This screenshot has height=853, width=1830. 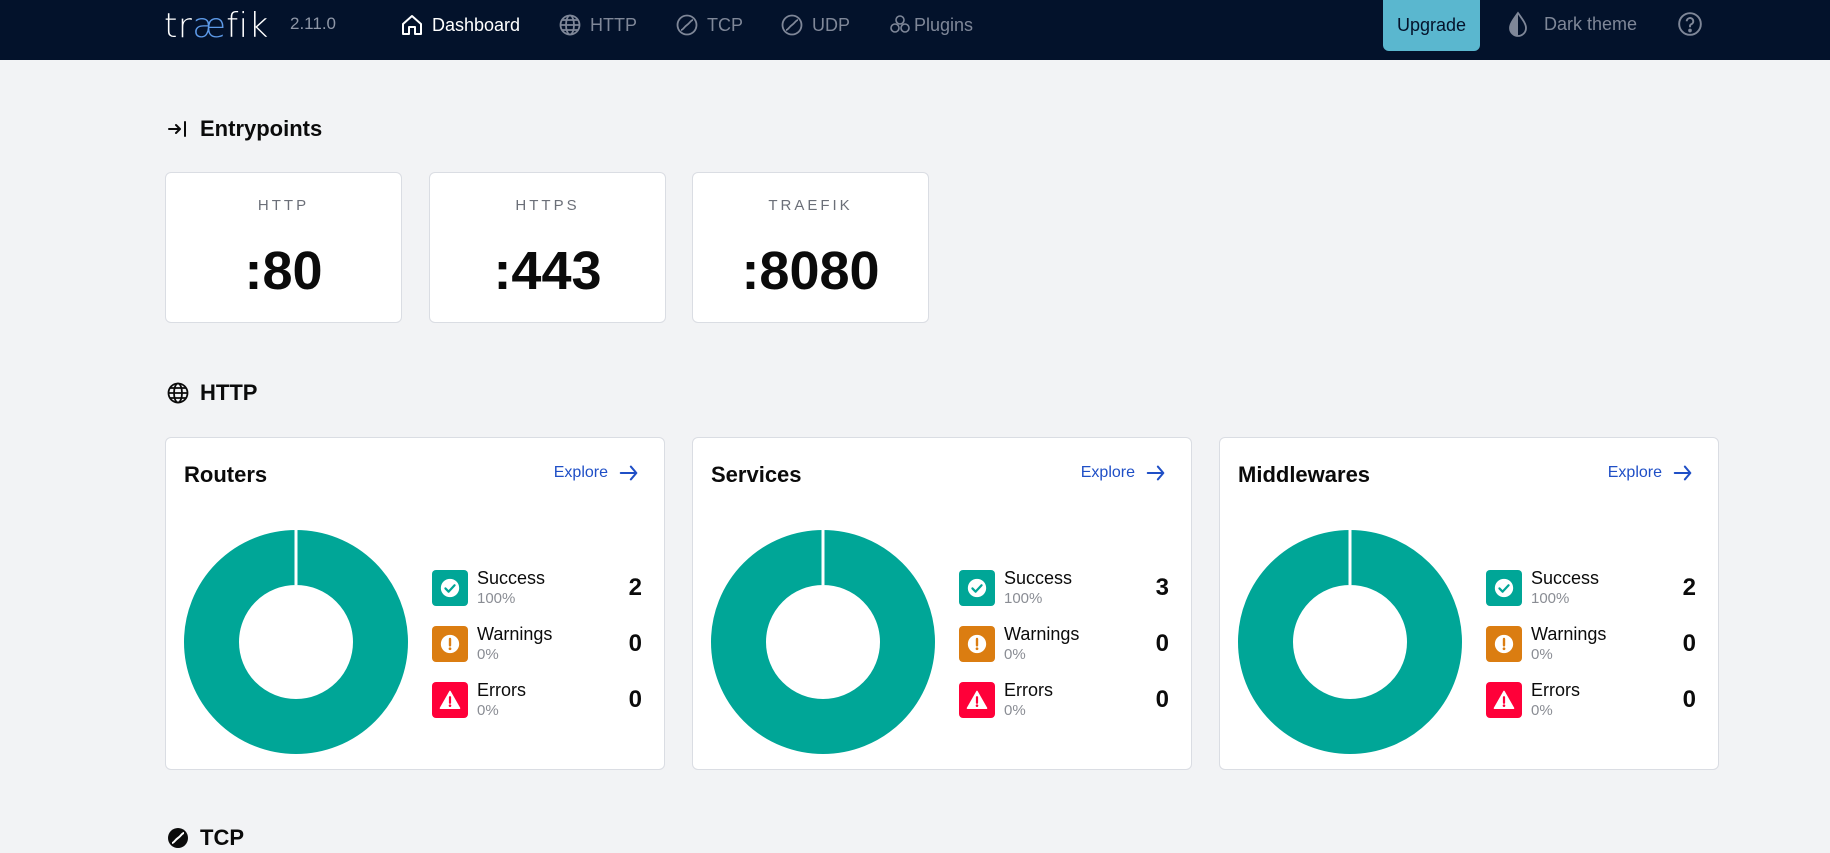 I want to click on dark-theme-toggle: Dark theme, so click(x=1571, y=24).